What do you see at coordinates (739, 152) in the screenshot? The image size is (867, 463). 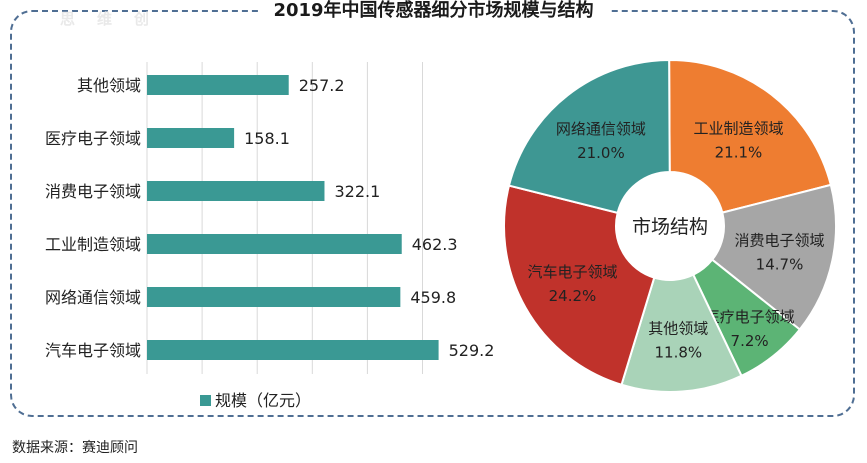 I see `slice-value-label: 21.1%` at bounding box center [739, 152].